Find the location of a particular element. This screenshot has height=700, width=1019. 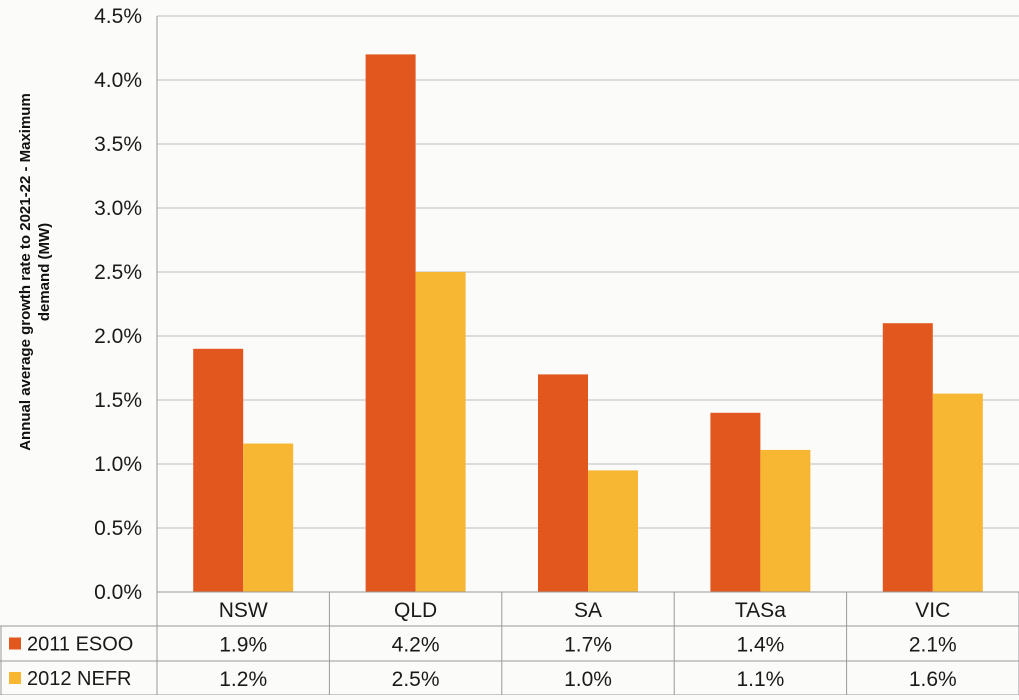

y-tick-label: 2.0% is located at coordinates (118, 336).